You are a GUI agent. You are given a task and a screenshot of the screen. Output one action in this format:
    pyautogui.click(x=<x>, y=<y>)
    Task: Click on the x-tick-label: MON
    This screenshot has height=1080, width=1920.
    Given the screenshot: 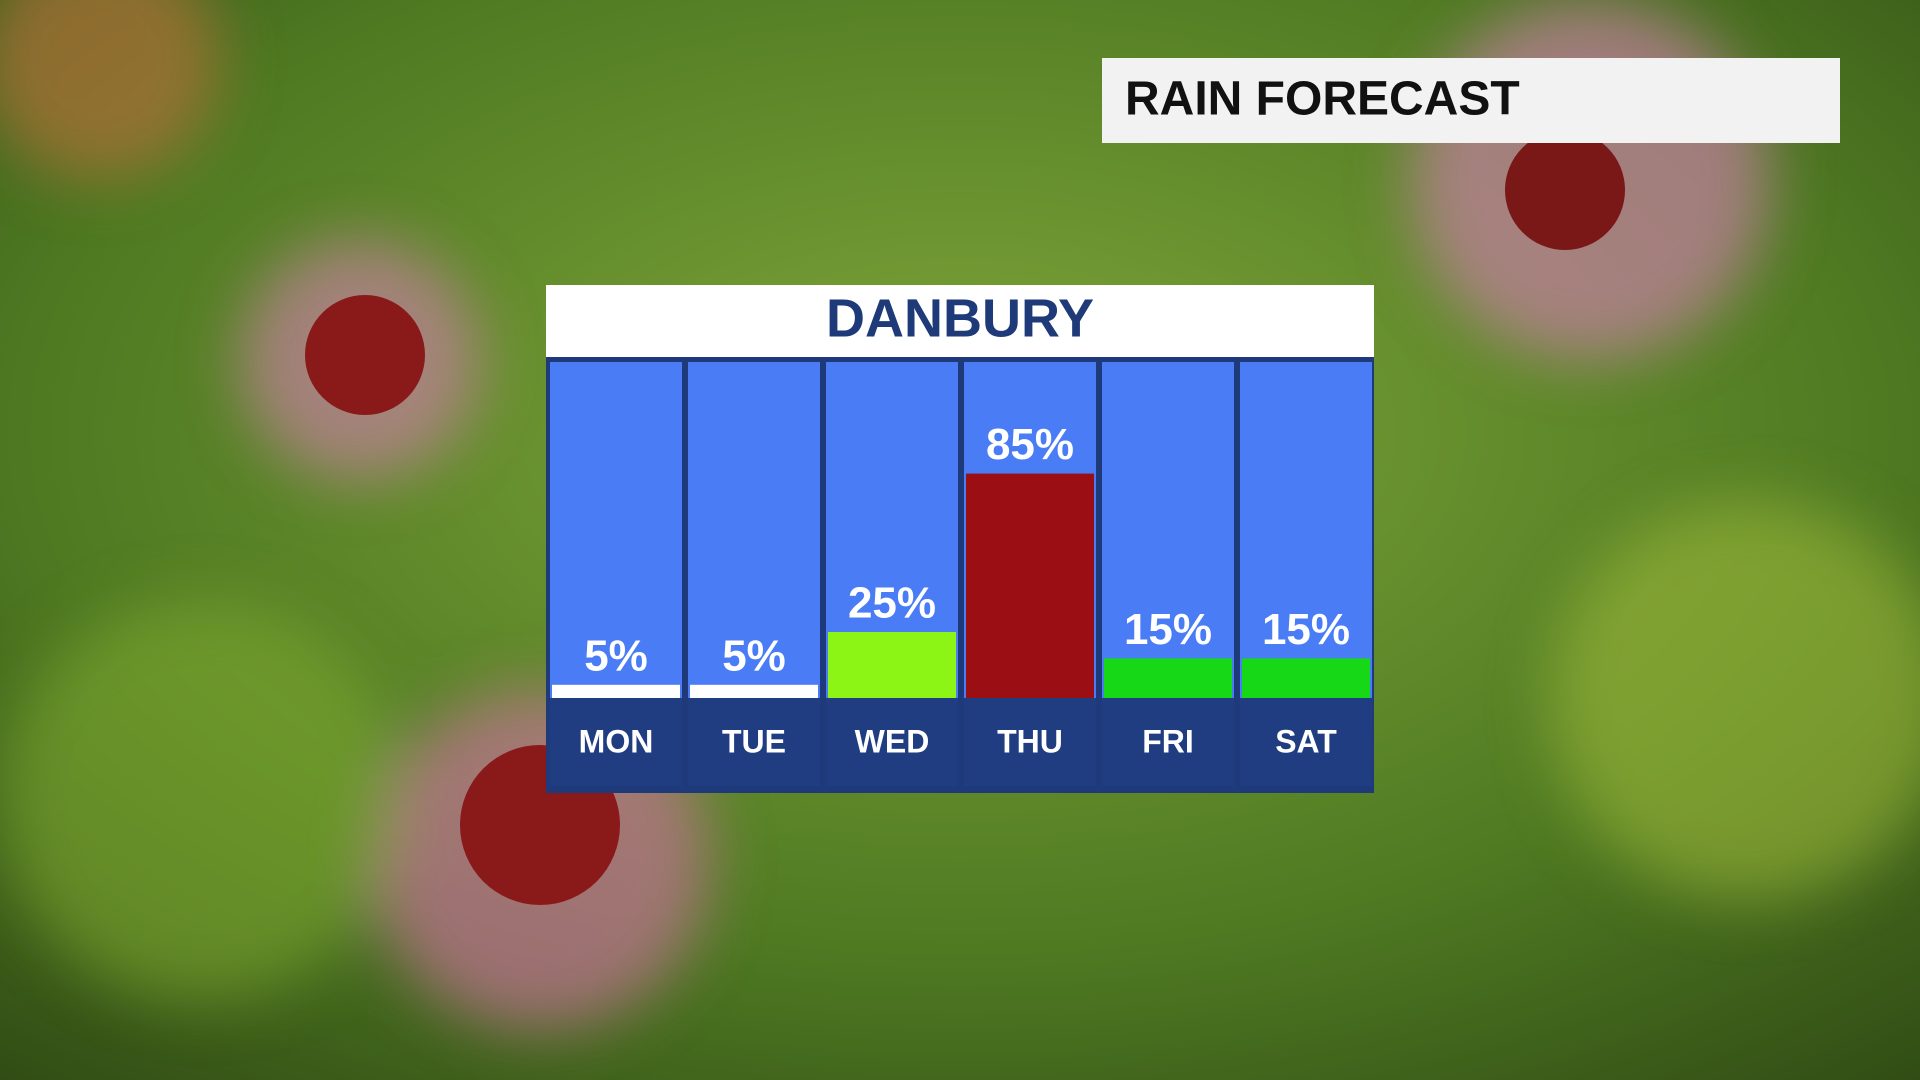 What is the action you would take?
    pyautogui.click(x=616, y=741)
    